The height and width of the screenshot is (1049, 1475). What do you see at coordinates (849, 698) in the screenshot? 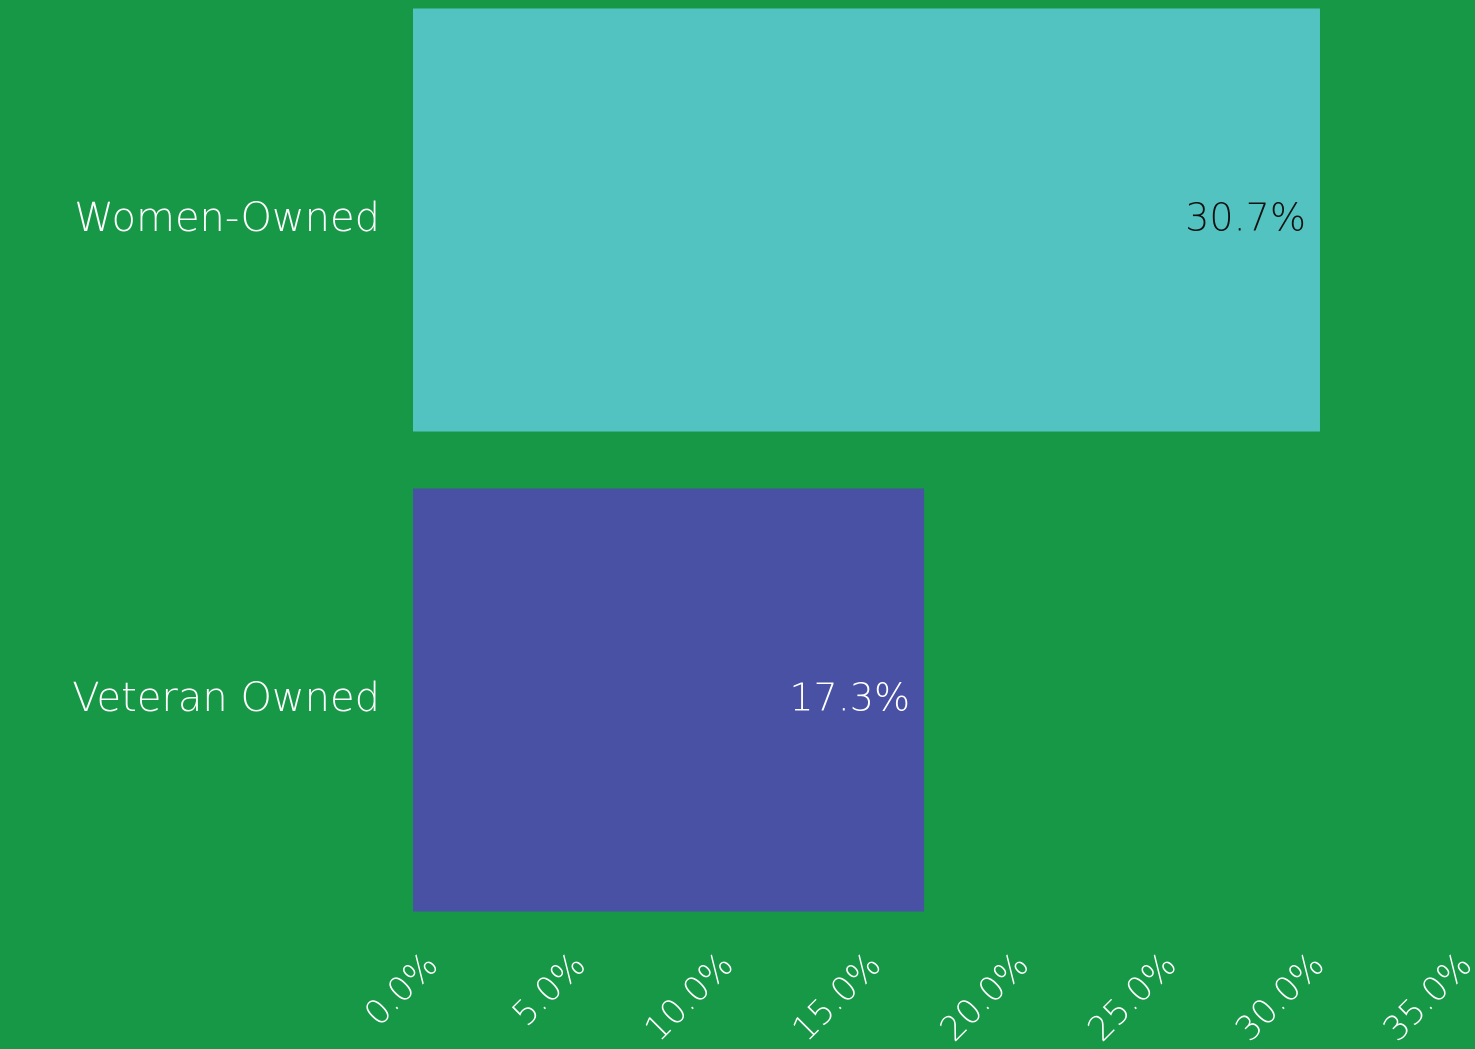
I see `data-label: 17.3%` at bounding box center [849, 698].